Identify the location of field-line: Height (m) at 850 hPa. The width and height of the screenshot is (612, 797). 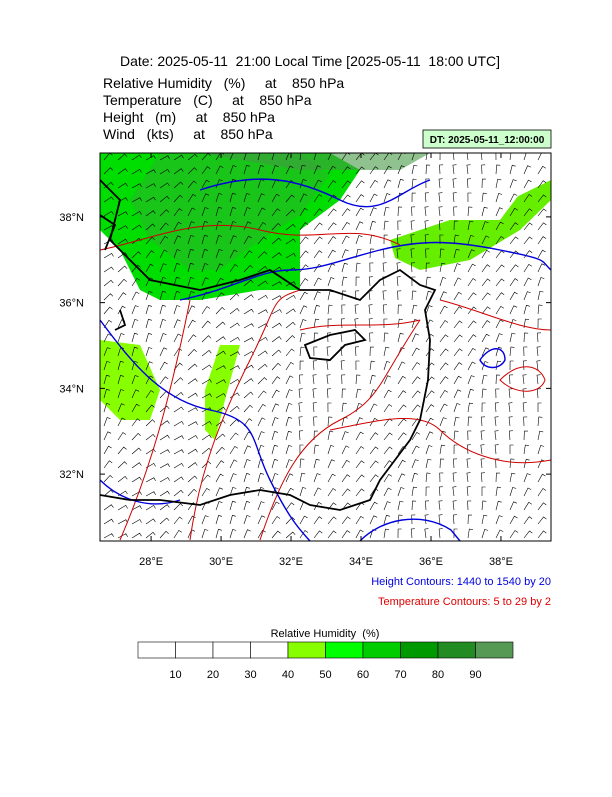
(189, 117).